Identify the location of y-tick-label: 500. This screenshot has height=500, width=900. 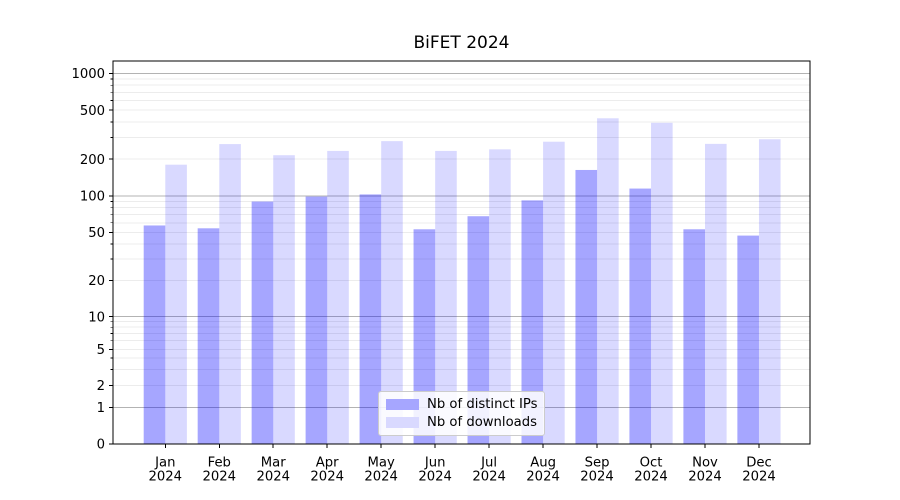
(92, 111).